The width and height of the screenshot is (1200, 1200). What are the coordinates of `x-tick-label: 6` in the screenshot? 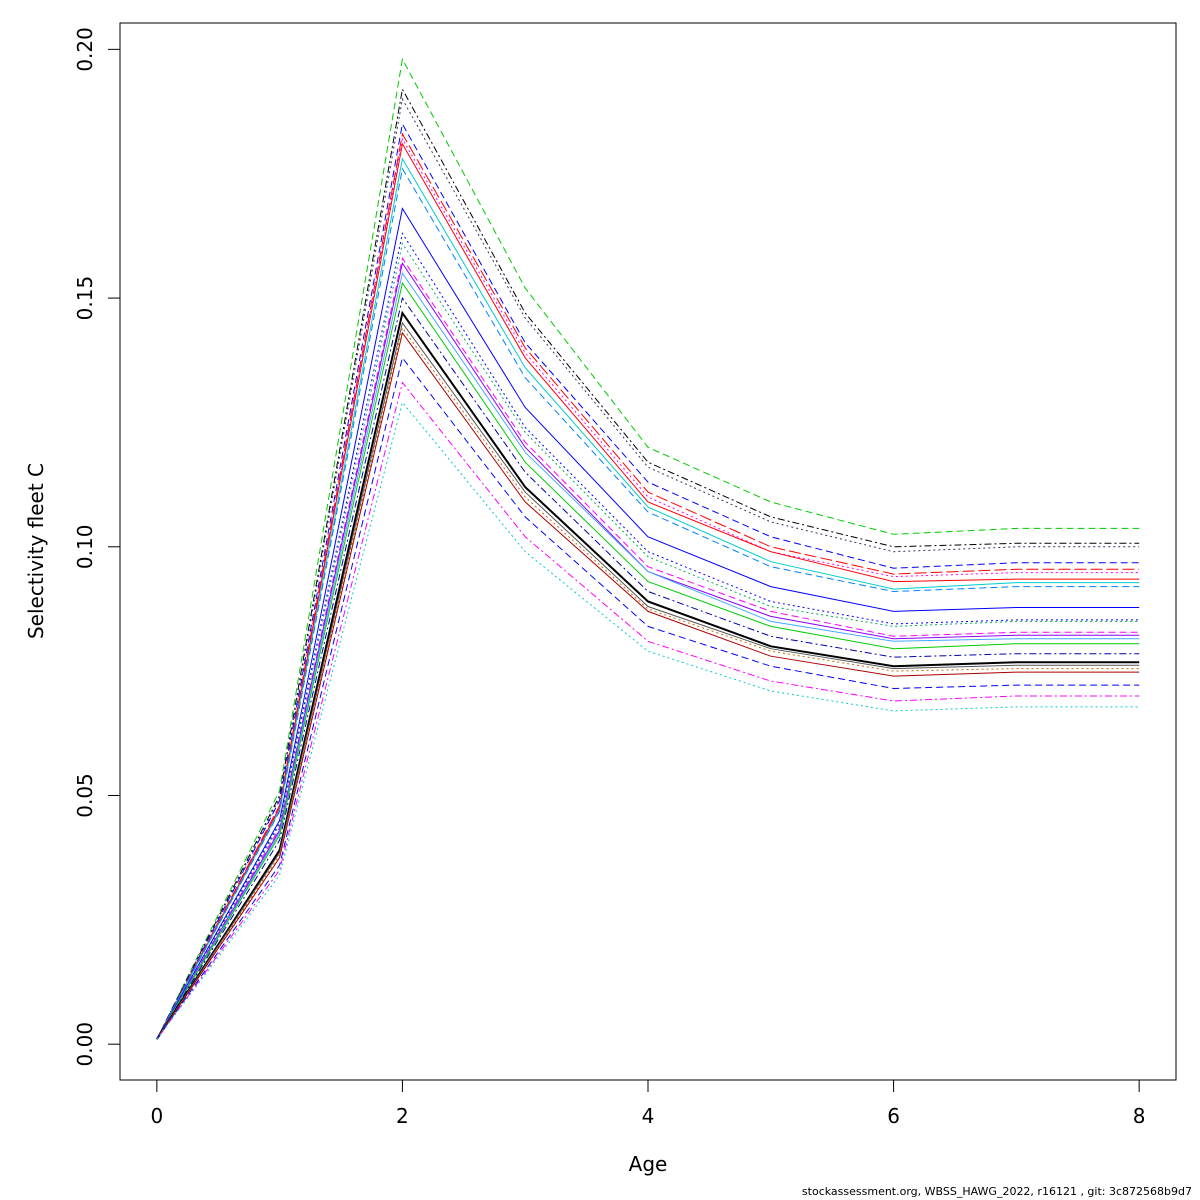 It's located at (893, 1116).